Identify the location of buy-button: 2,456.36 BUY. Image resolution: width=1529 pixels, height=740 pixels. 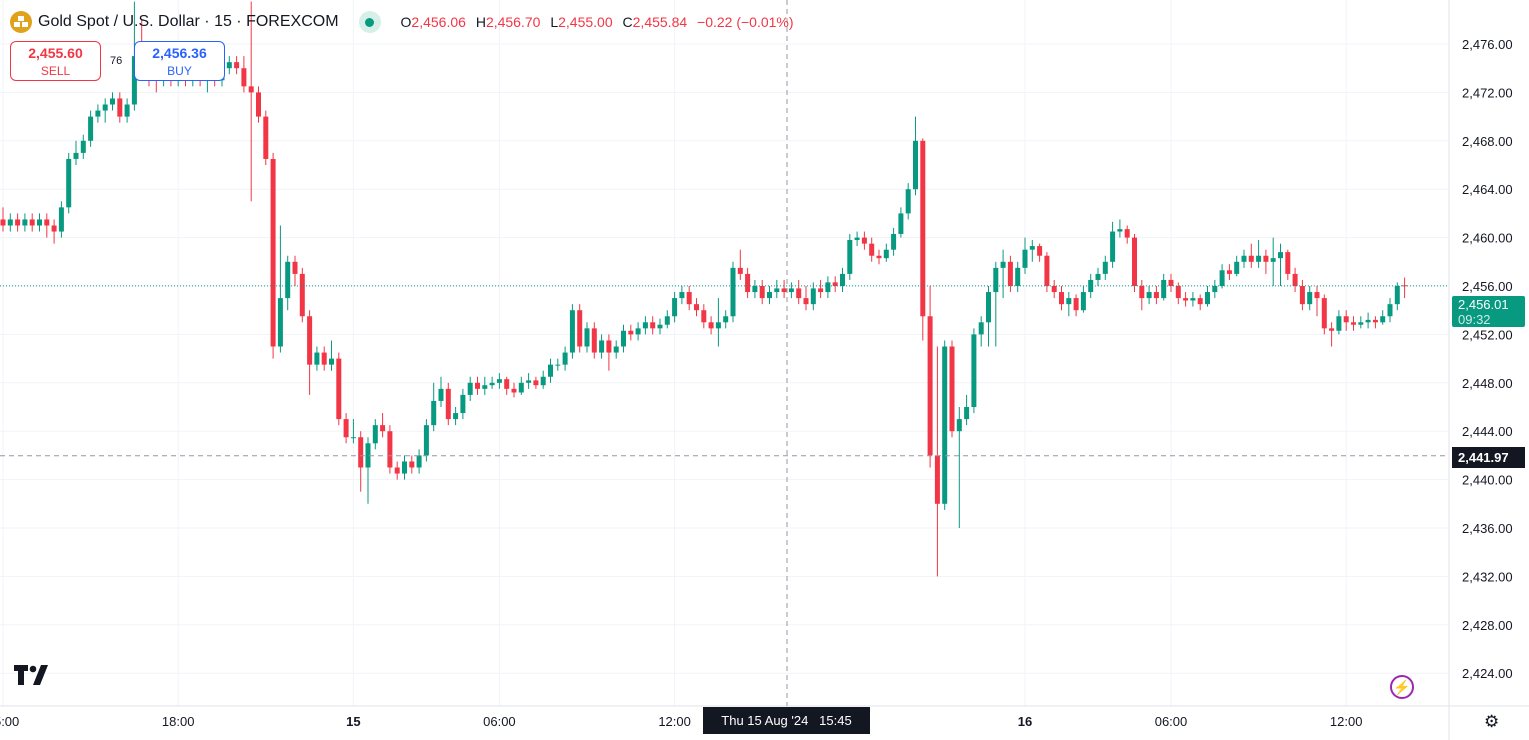
(179, 61).